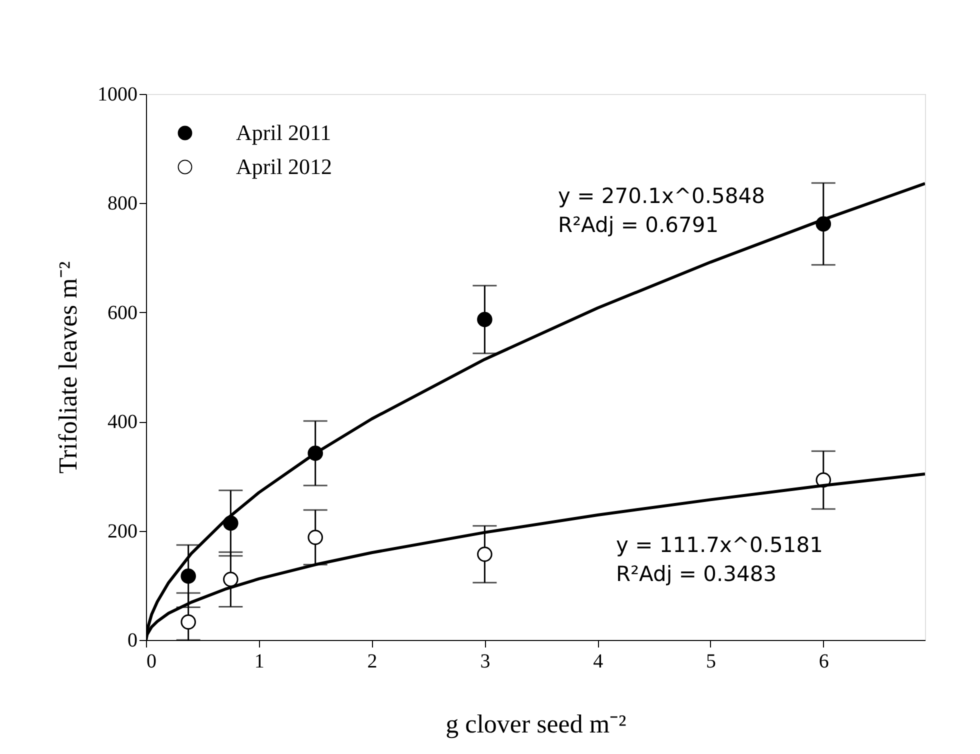  I want to click on y-tick-label: 400, so click(123, 422).